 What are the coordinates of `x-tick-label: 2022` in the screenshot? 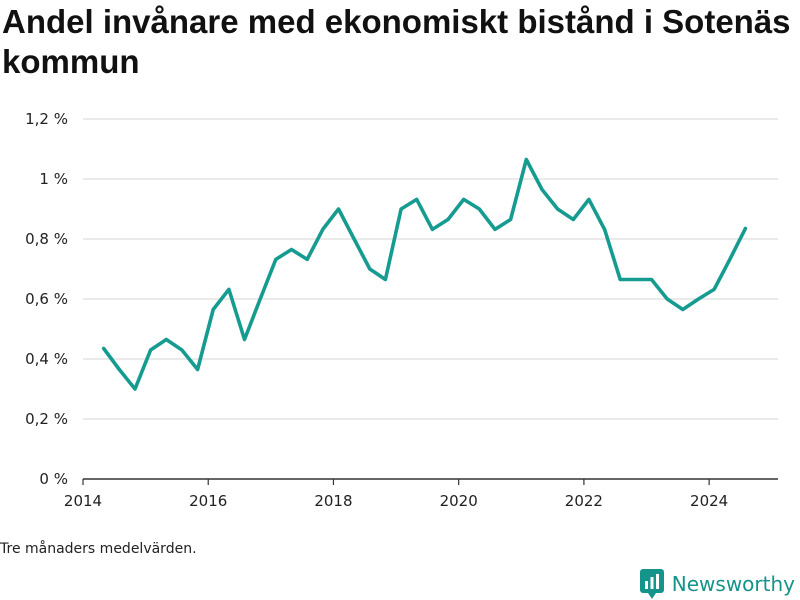 It's located at (584, 501).